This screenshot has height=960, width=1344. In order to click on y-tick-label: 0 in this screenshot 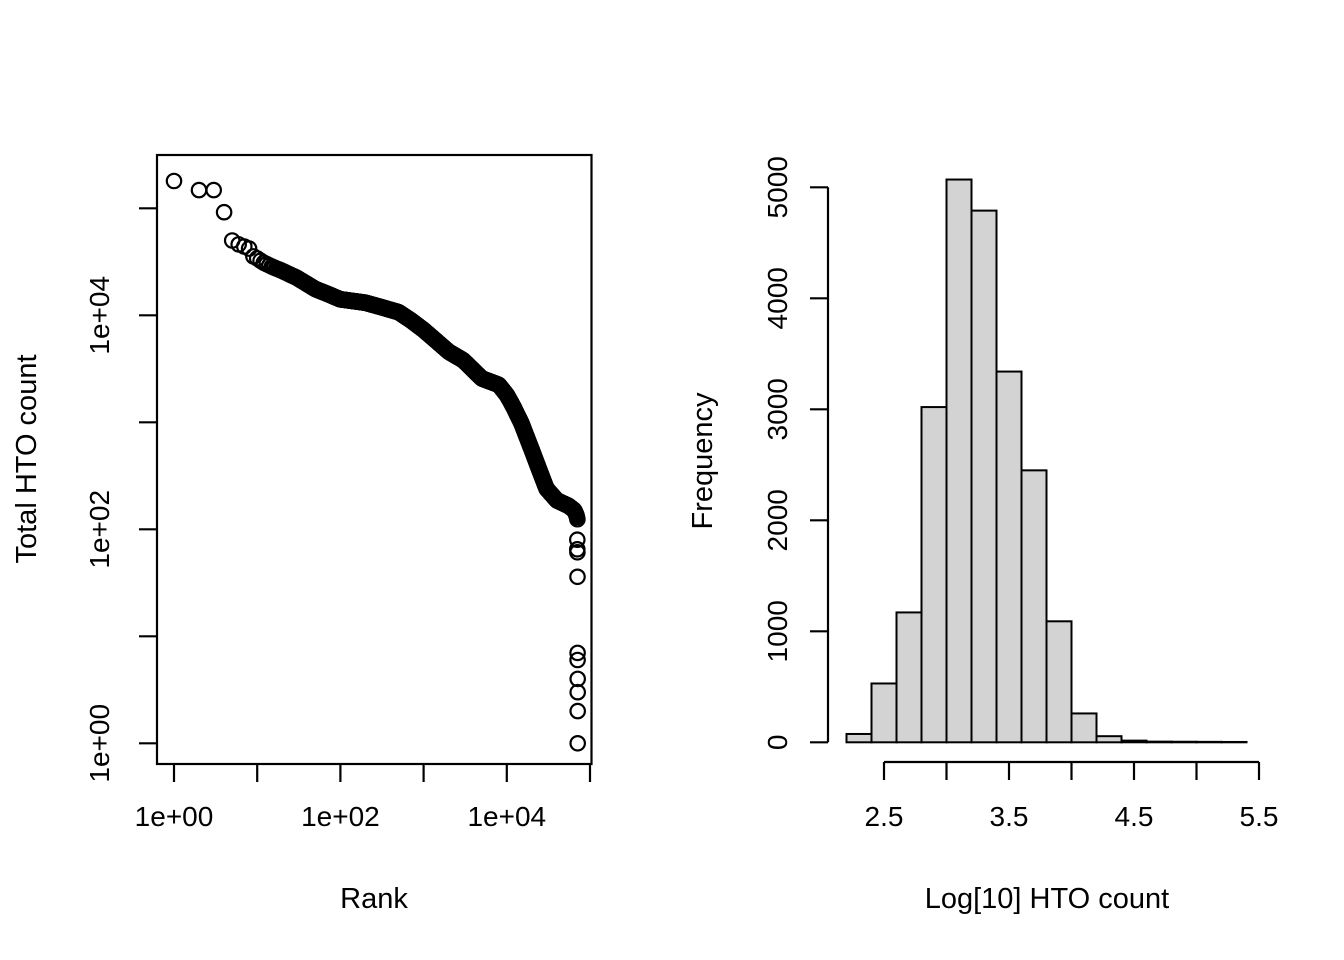, I will do `click(777, 743)`.